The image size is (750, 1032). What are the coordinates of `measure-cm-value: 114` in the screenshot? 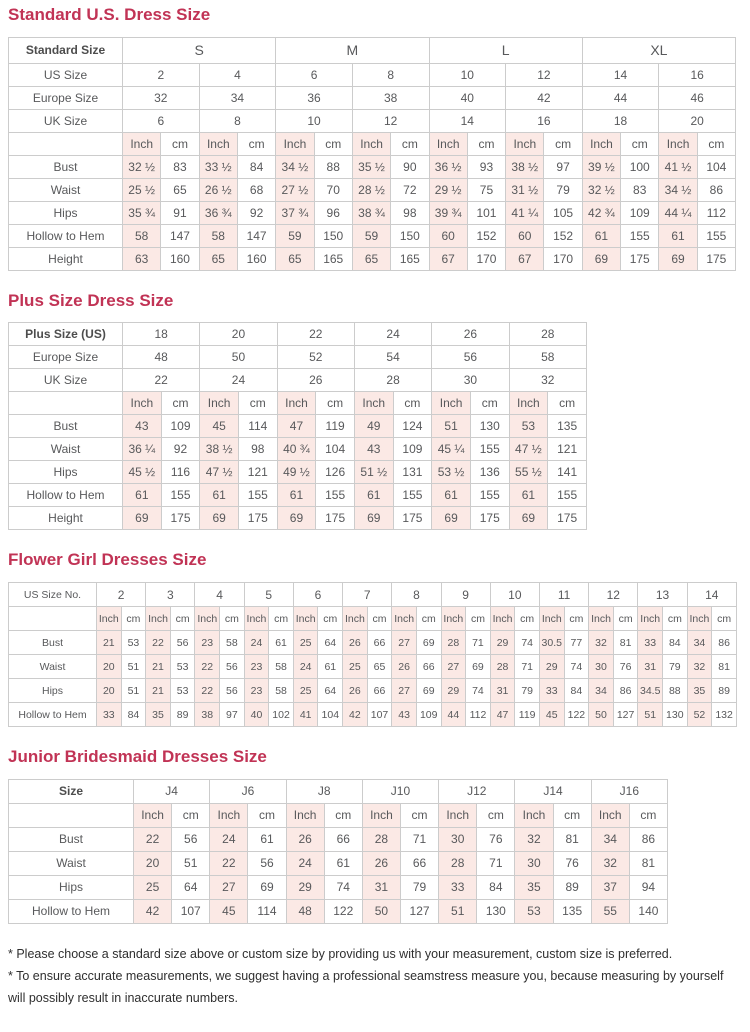 It's located at (257, 426).